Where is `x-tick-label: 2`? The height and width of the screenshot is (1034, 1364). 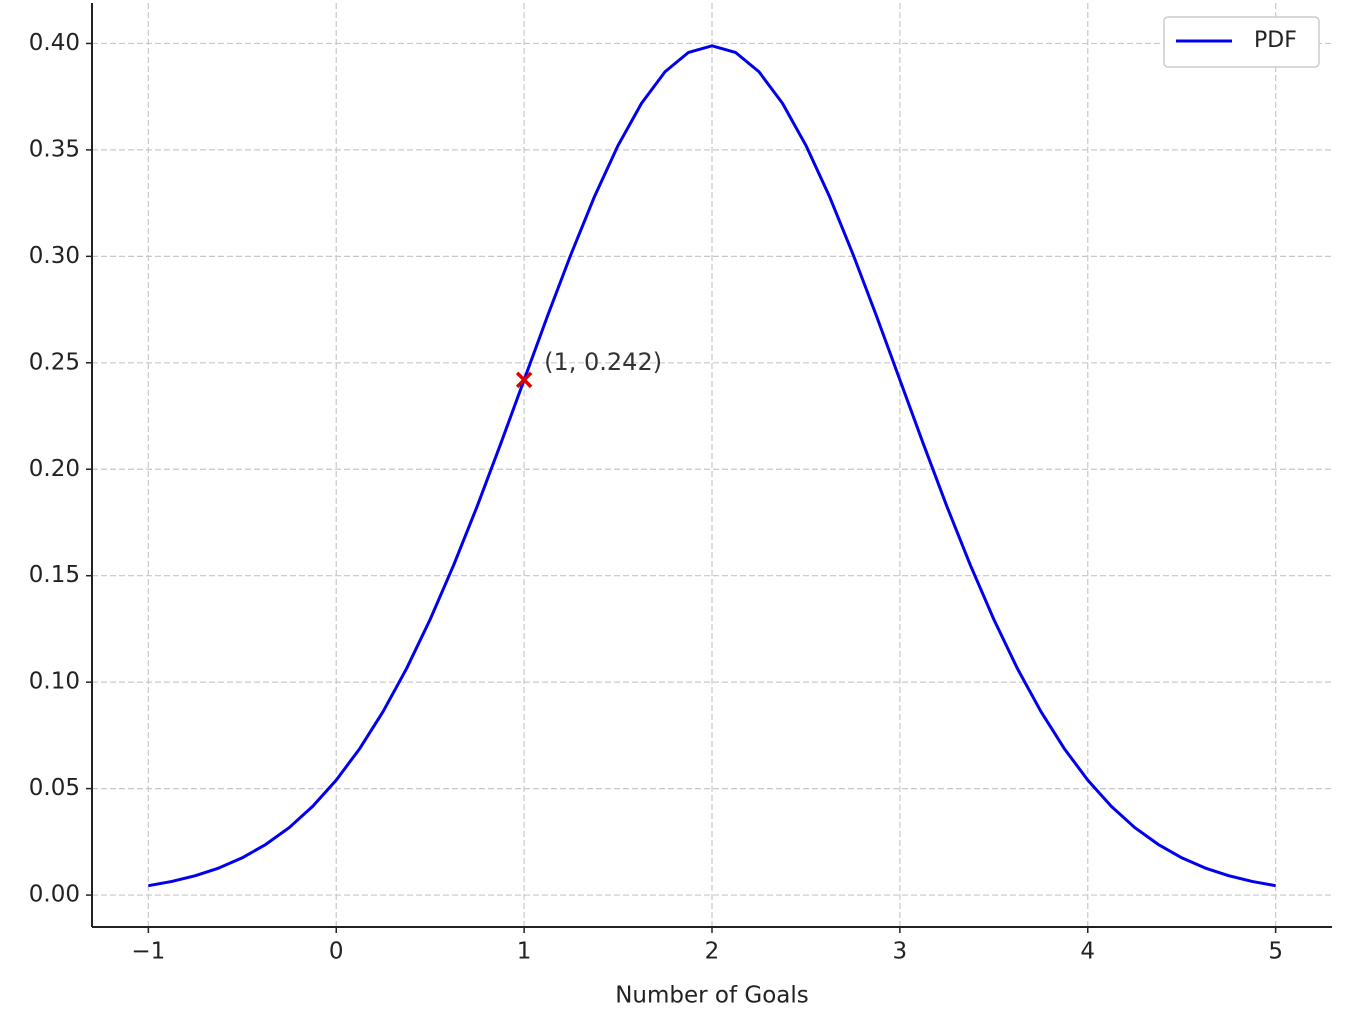 x-tick-label: 2 is located at coordinates (712, 952).